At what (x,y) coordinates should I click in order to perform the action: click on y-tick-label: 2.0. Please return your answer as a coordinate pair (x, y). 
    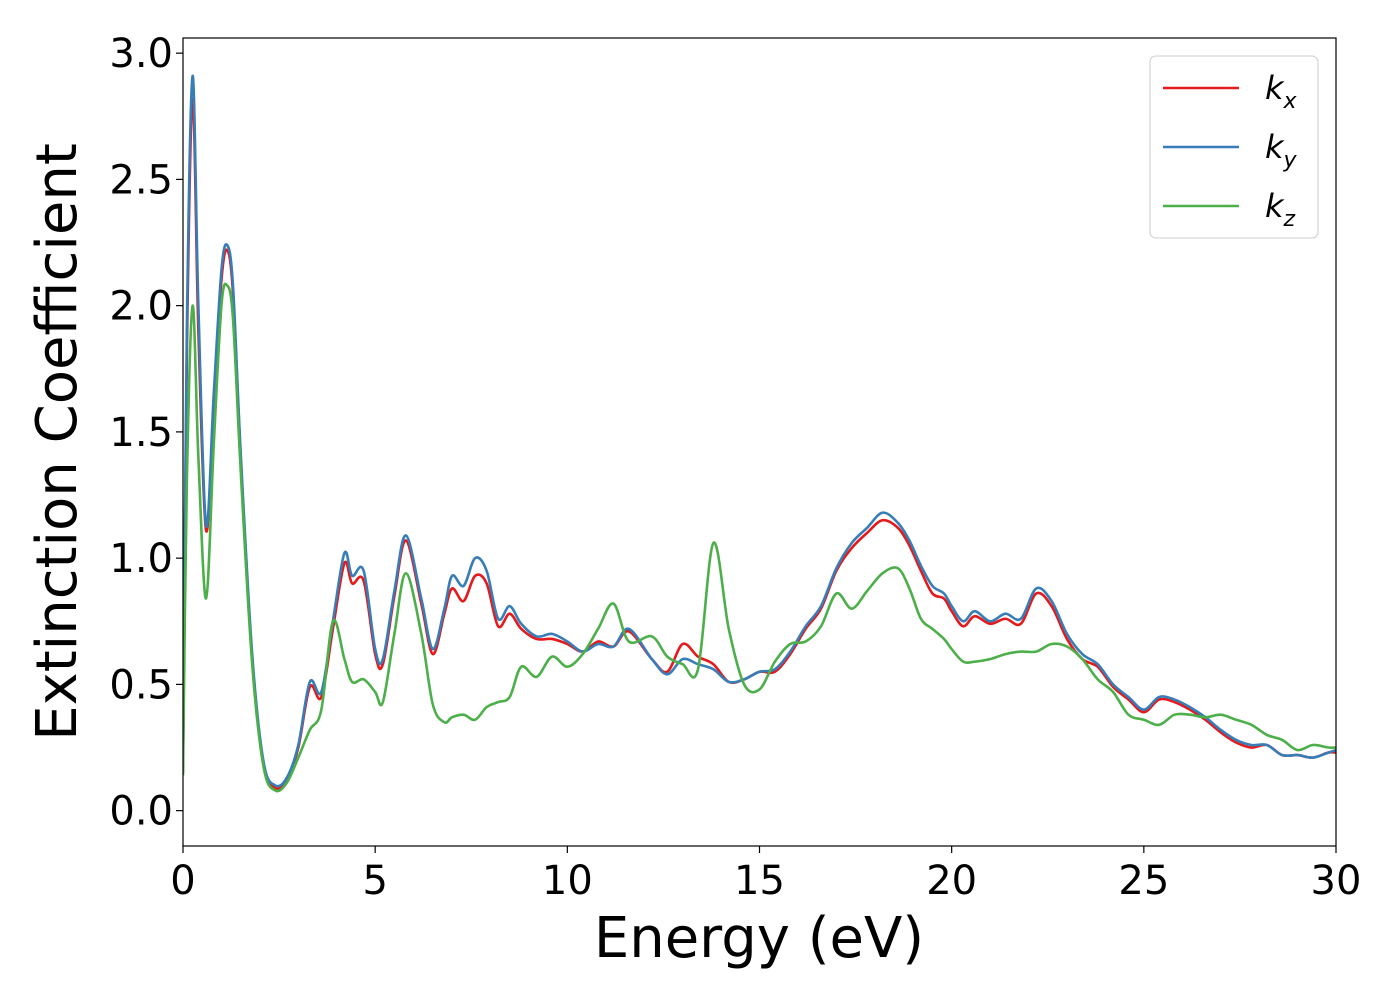
    Looking at the image, I should click on (141, 307).